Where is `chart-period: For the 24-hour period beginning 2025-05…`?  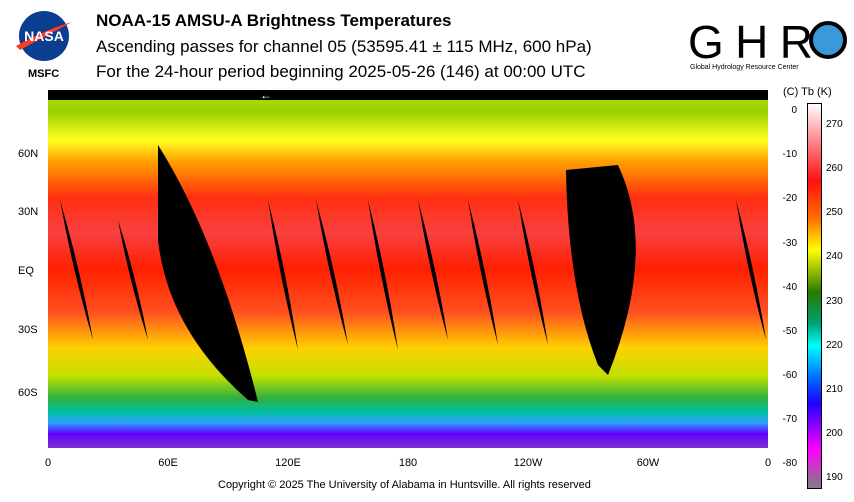 chart-period: For the 24-hour period beginning 2025-05… is located at coordinates (341, 71).